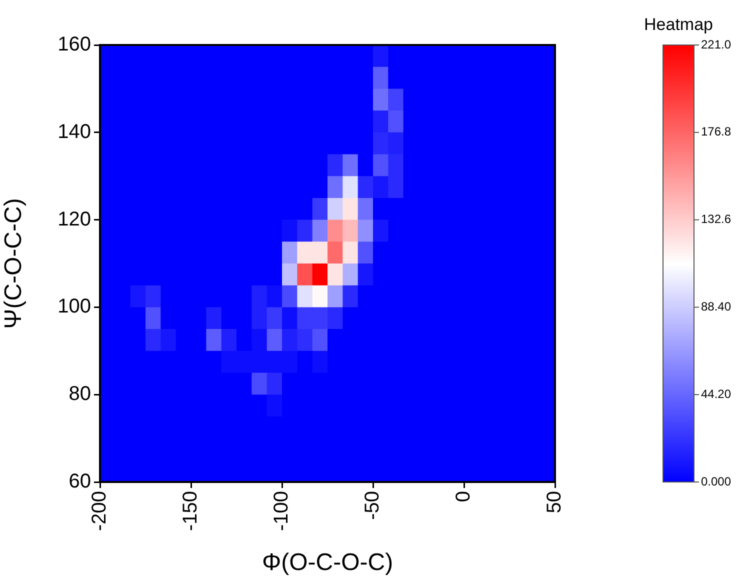  Describe the element at coordinates (716, 481) in the screenshot. I see `color-bar-label: 0.000` at that location.